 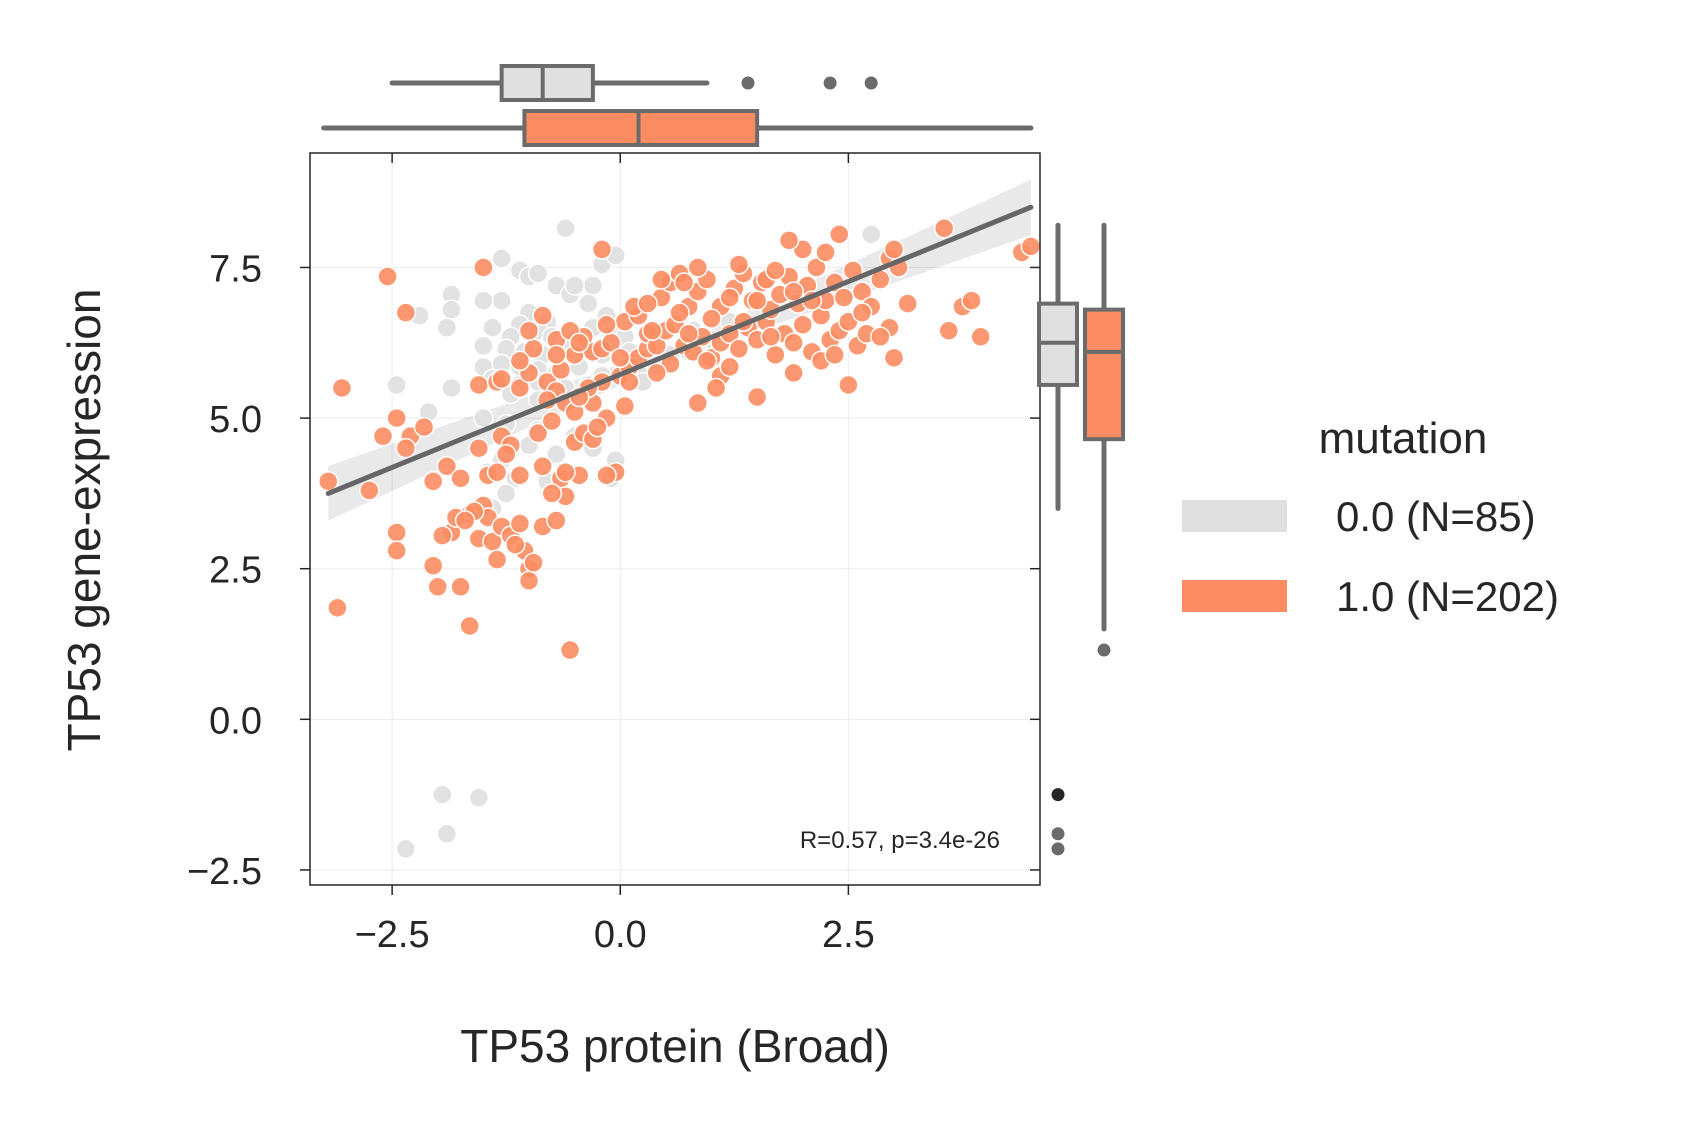 What do you see at coordinates (235, 571) in the screenshot?
I see `y-tick-label: 2.5` at bounding box center [235, 571].